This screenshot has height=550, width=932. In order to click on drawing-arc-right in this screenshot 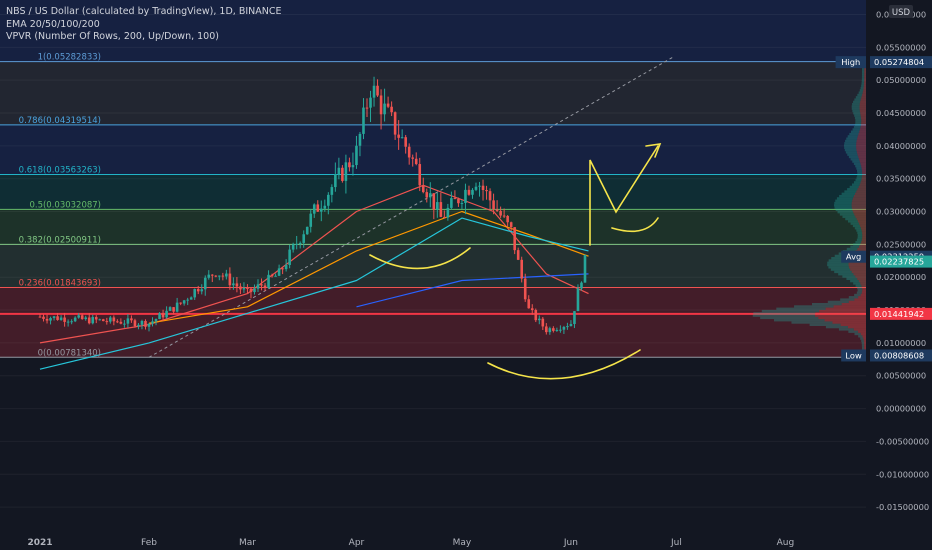, I will do `click(635, 225)`.